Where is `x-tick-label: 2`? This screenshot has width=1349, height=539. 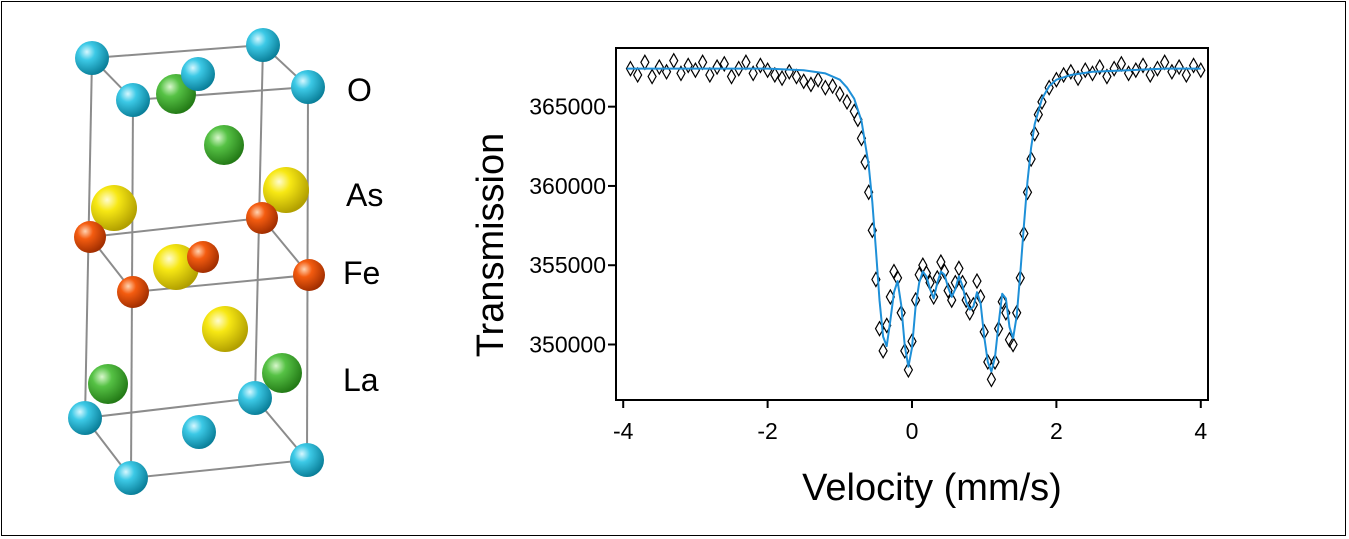 x-tick-label: 2 is located at coordinates (1056, 431).